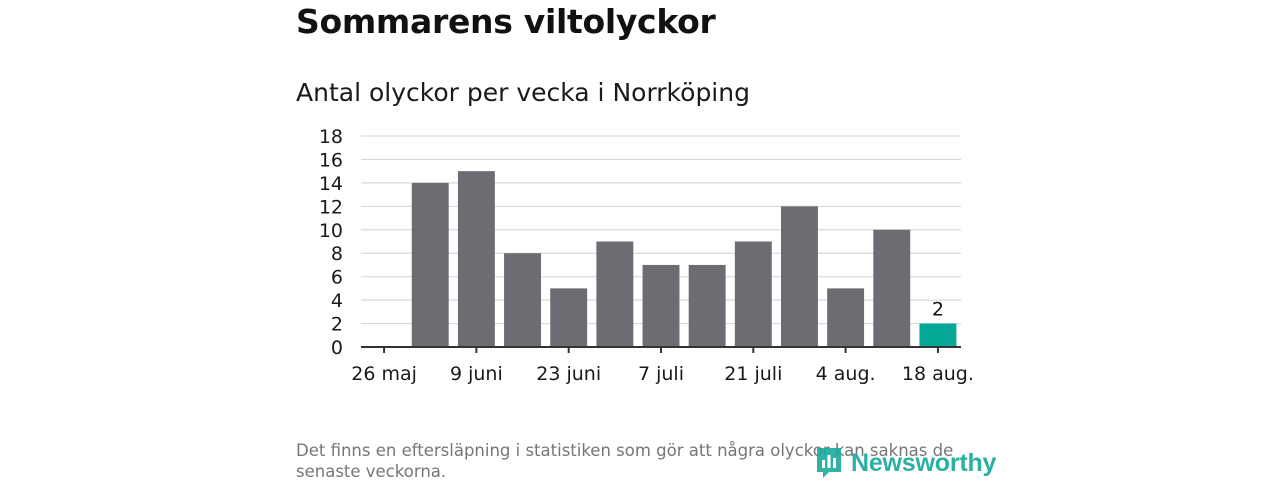 This screenshot has height=482, width=1280. Describe the element at coordinates (506, 21) in the screenshot. I see `chart-title: Sommarens viltolyckor` at that location.